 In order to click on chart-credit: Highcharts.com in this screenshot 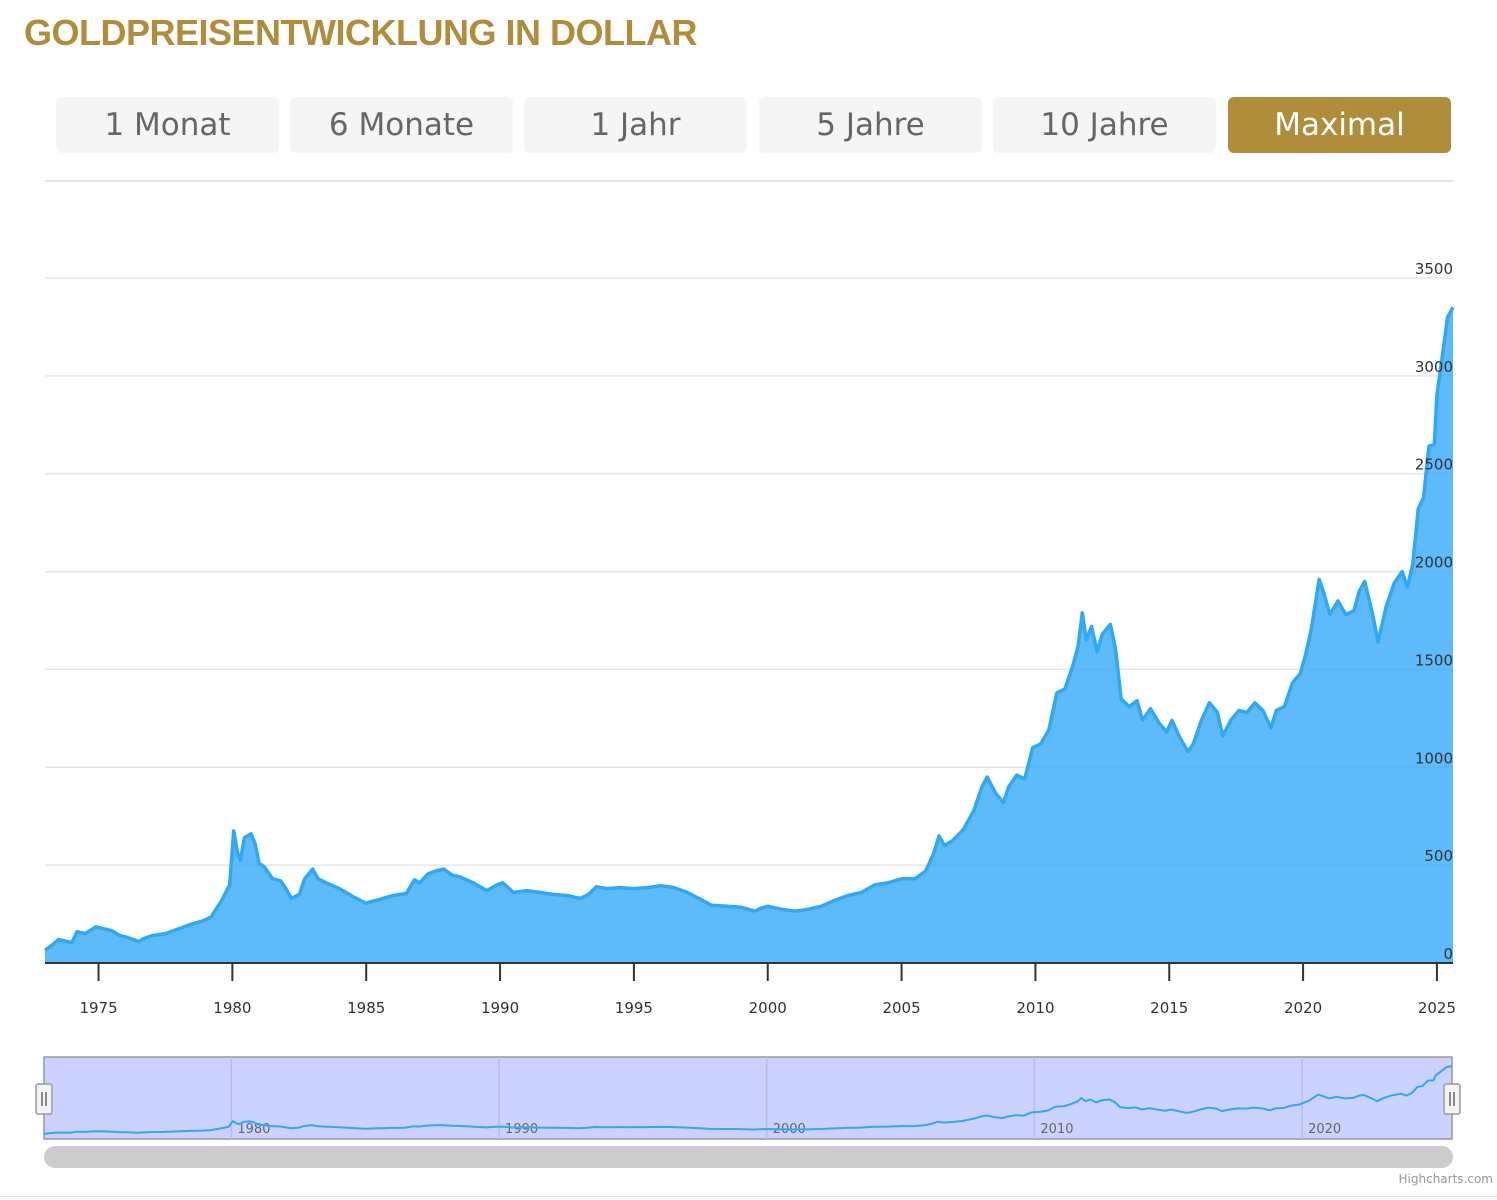, I will do `click(1445, 1179)`.